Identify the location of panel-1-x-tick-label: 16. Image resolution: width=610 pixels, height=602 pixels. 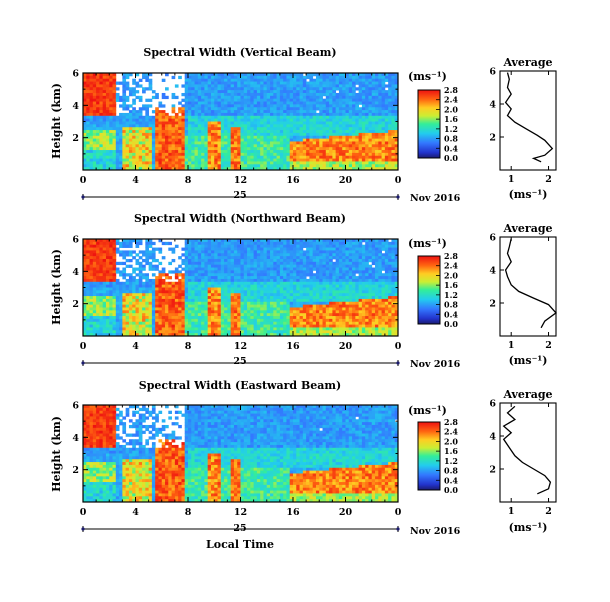
(293, 180).